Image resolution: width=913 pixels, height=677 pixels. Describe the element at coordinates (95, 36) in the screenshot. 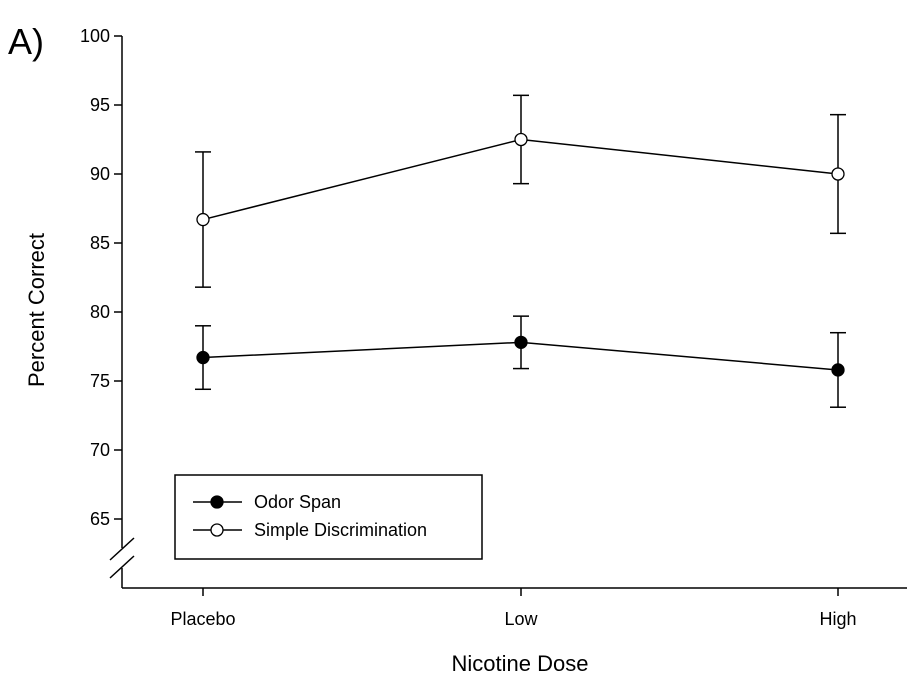

I see `y-tick-label: 100` at that location.